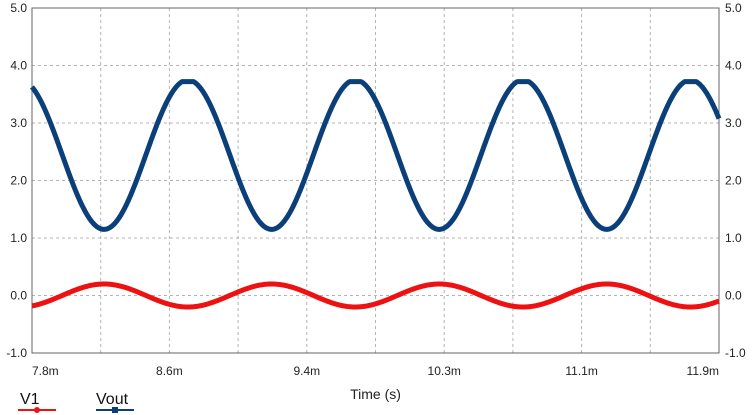  Describe the element at coordinates (18, 123) in the screenshot. I see `y-tick-label-left: 3.0` at that location.